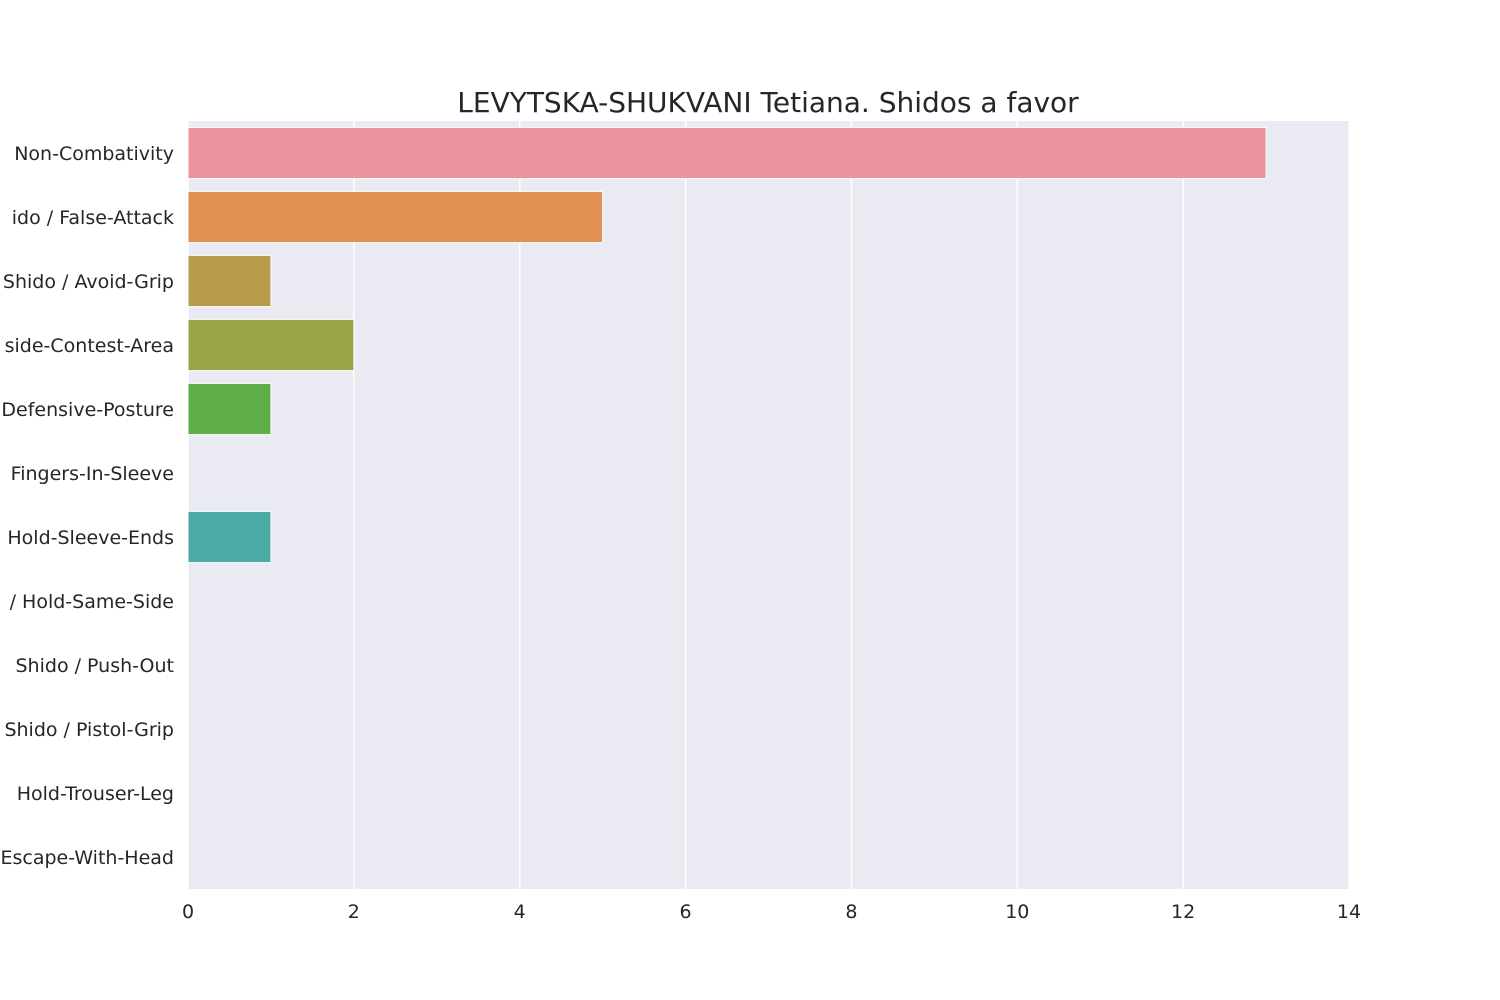  Describe the element at coordinates (89, 730) in the screenshot. I see `category-label: Shido / Pistol-Grip` at that location.